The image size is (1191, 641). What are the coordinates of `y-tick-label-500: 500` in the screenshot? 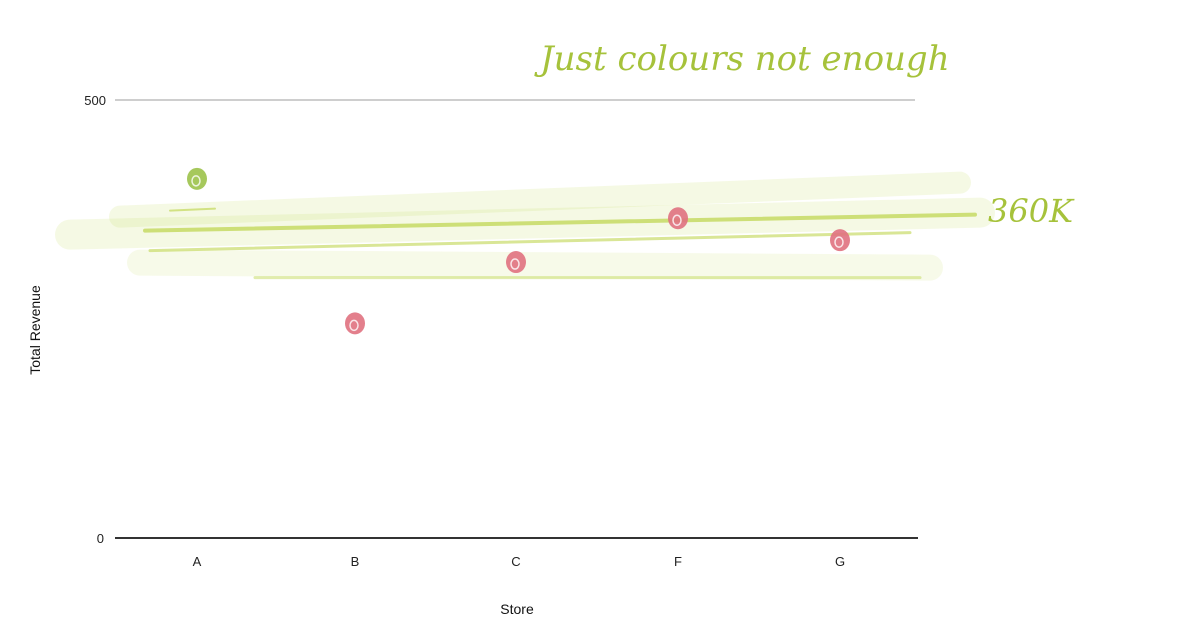 It's located at (95, 100).